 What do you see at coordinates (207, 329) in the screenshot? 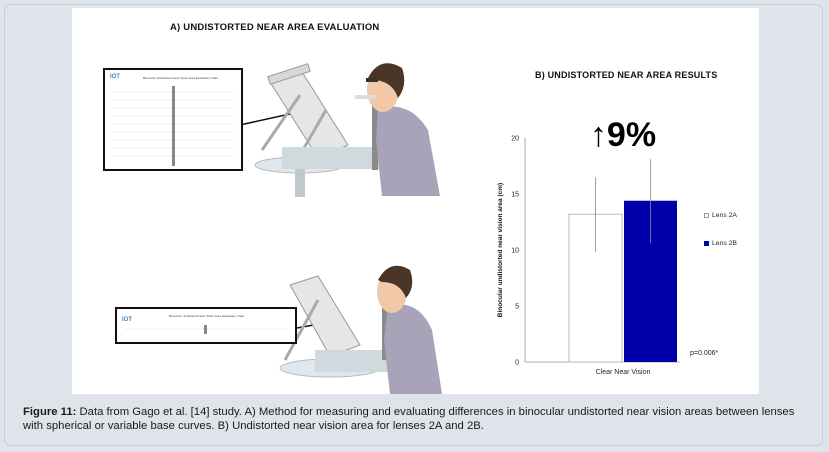
I see `doc-line` at bounding box center [207, 329].